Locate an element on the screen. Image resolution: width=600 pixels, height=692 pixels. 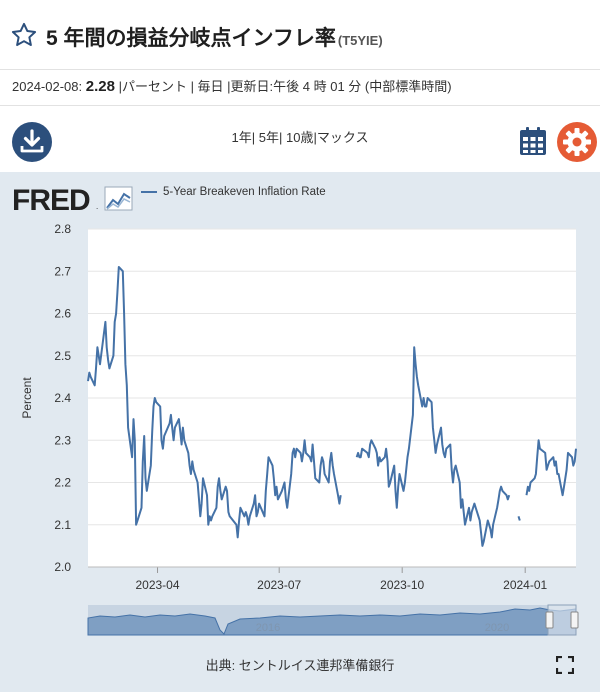
legend-label: 5-Year Breakeven Inflation Rate is located at coordinates (244, 192).